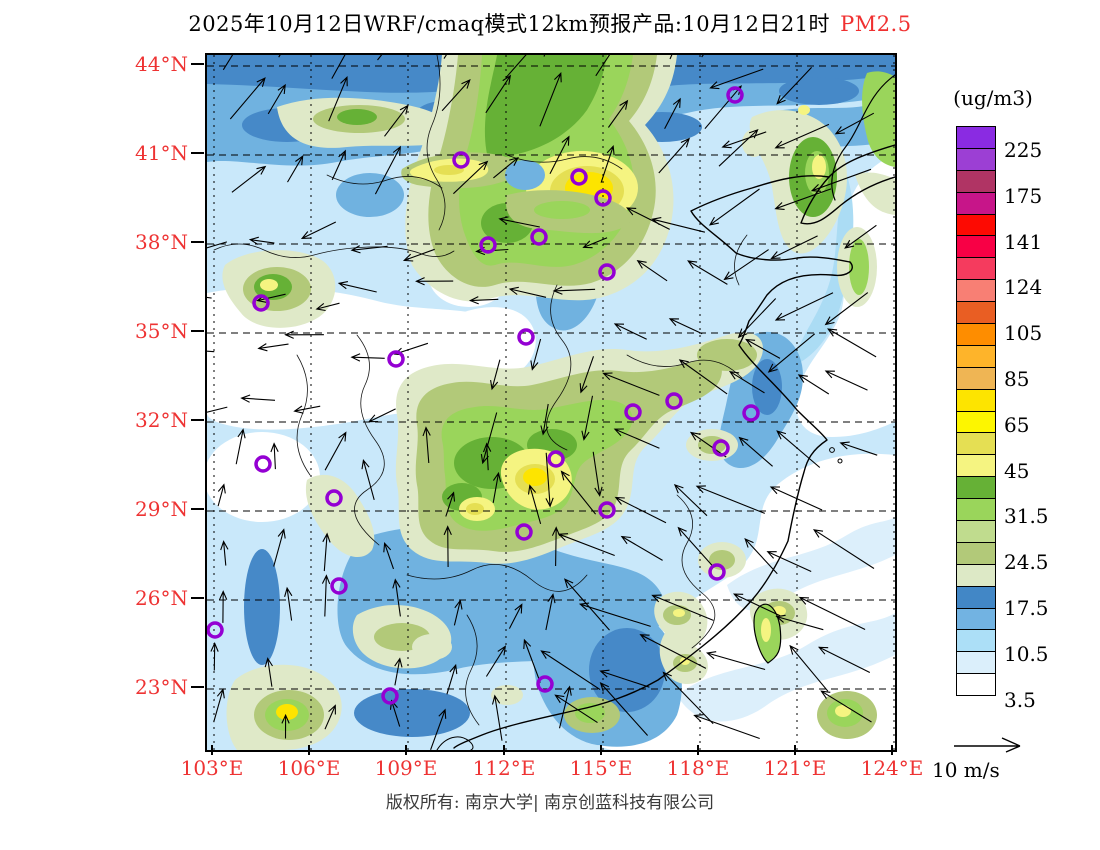 The width and height of the screenshot is (1100, 850). Describe the element at coordinates (892, 768) in the screenshot. I see `lon-label-124°E: 124°E` at that location.